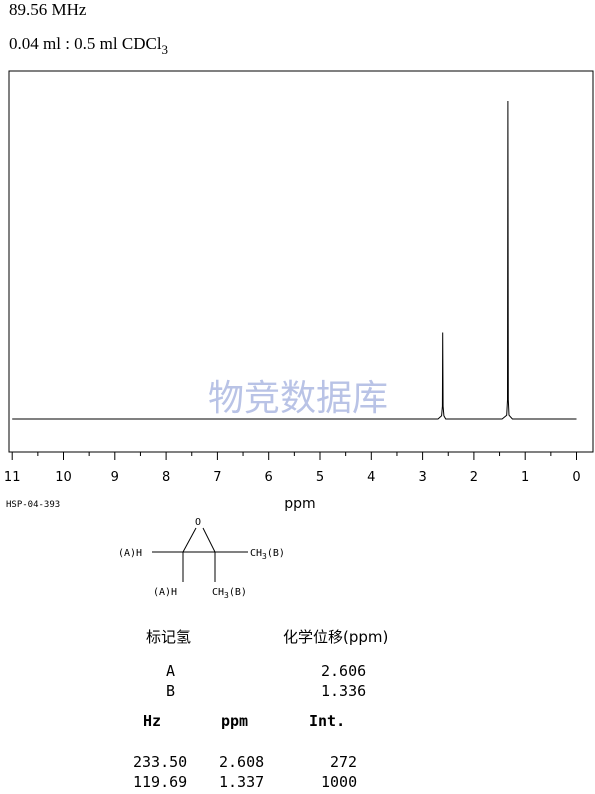 Image resolution: width=595 pixels, height=794 pixels. Describe the element at coordinates (344, 691) in the screenshot. I see `assignment-row-shift: 1.336` at that location.